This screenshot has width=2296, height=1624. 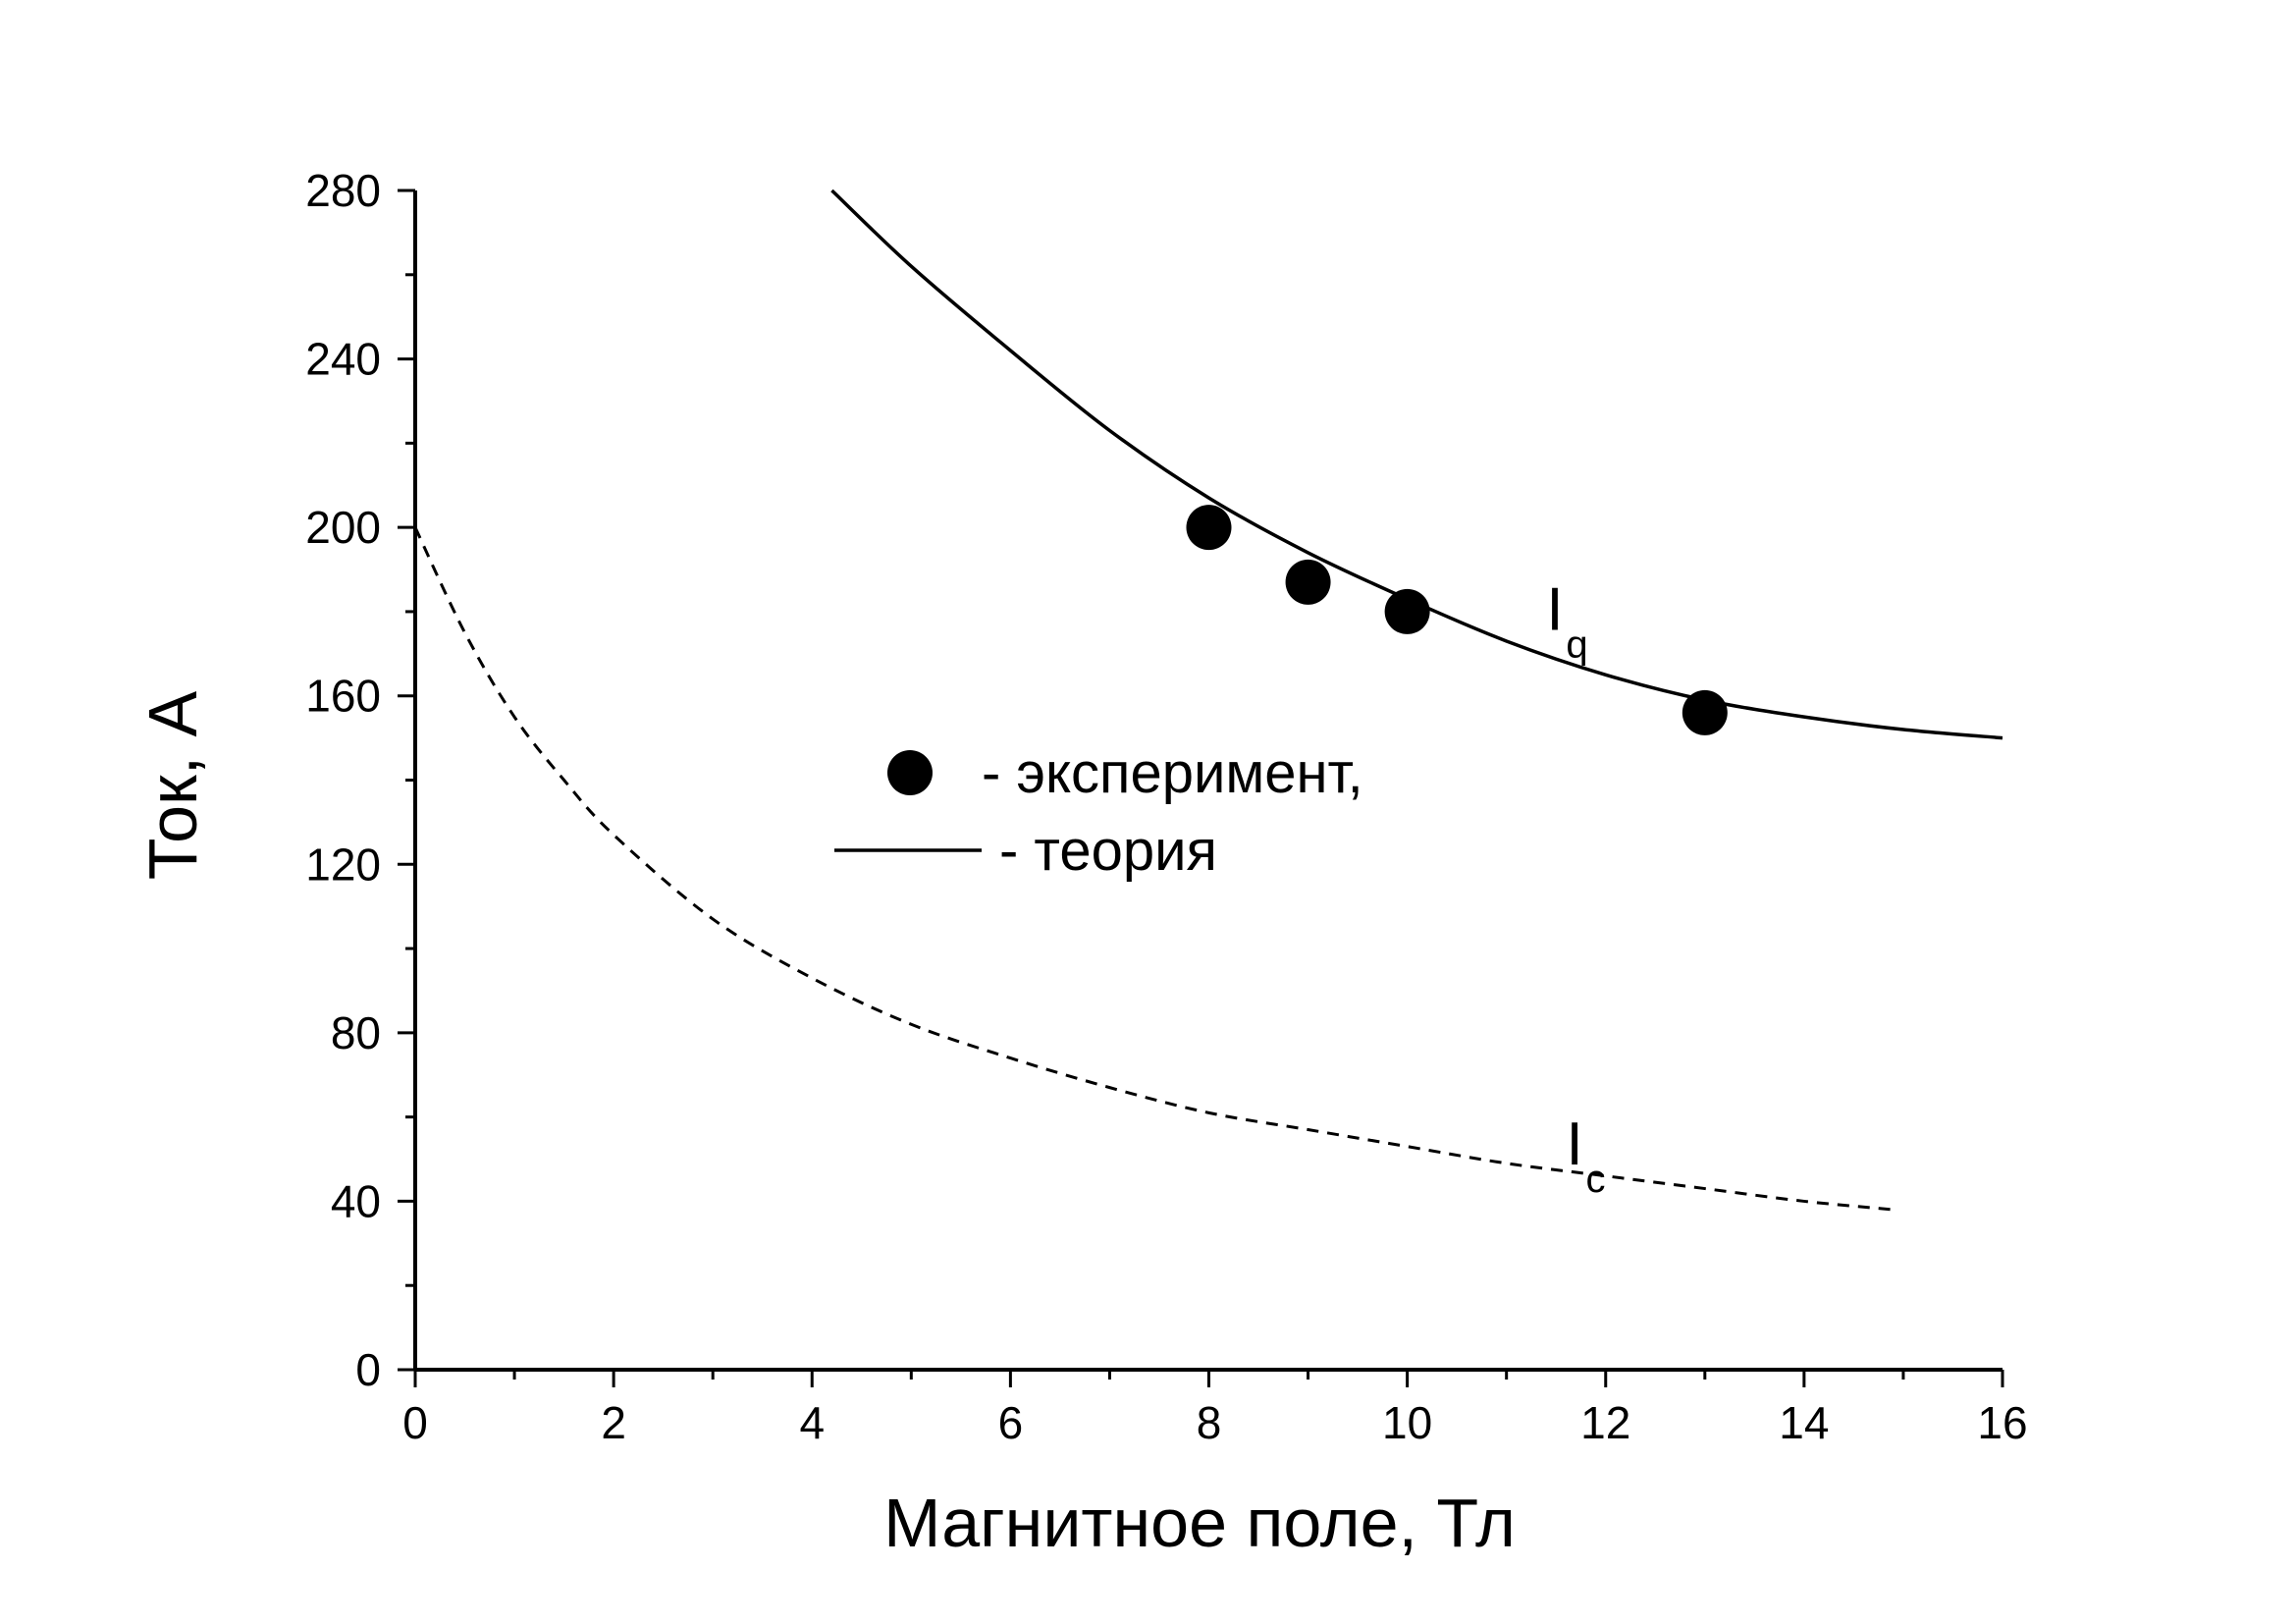 What do you see at coordinates (343, 696) in the screenshot?
I see `y-tick-label: 160` at bounding box center [343, 696].